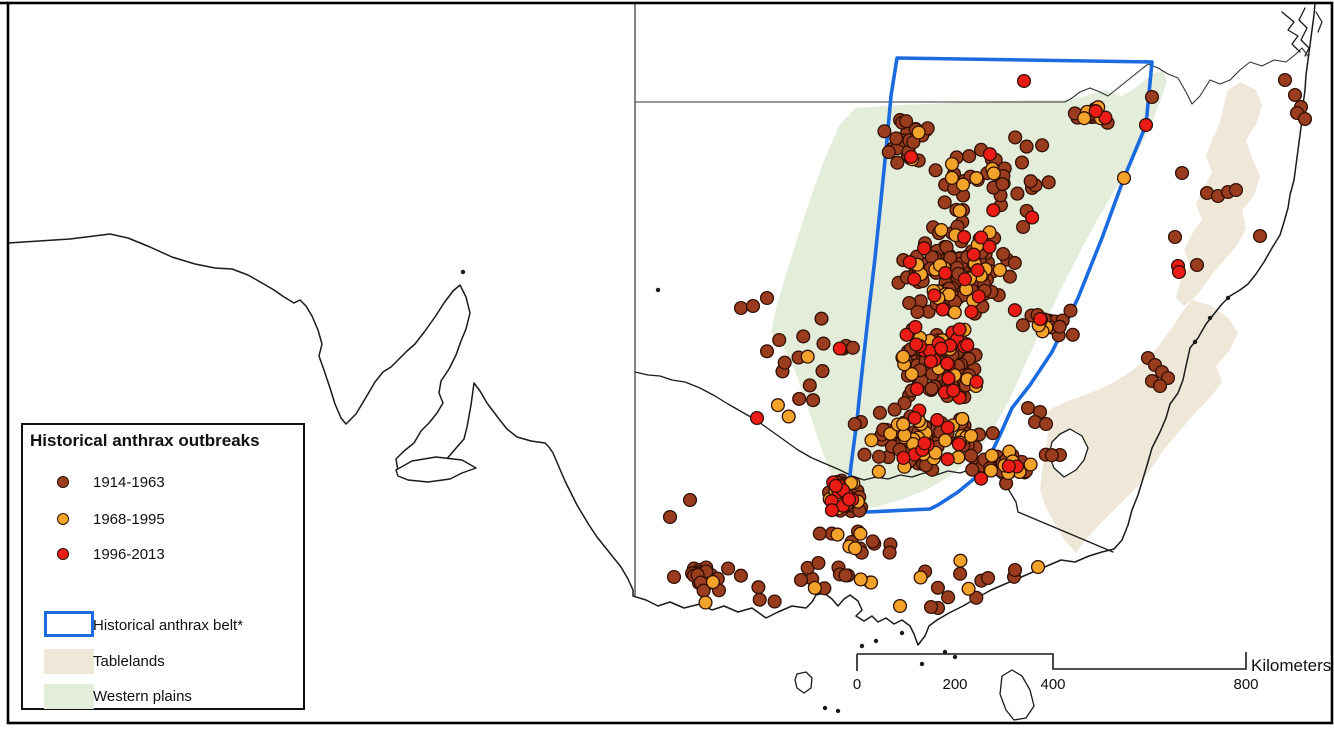 This screenshot has width=1334, height=732. What do you see at coordinates (1068, 453) in the screenshot?
I see `act-outline` at bounding box center [1068, 453].